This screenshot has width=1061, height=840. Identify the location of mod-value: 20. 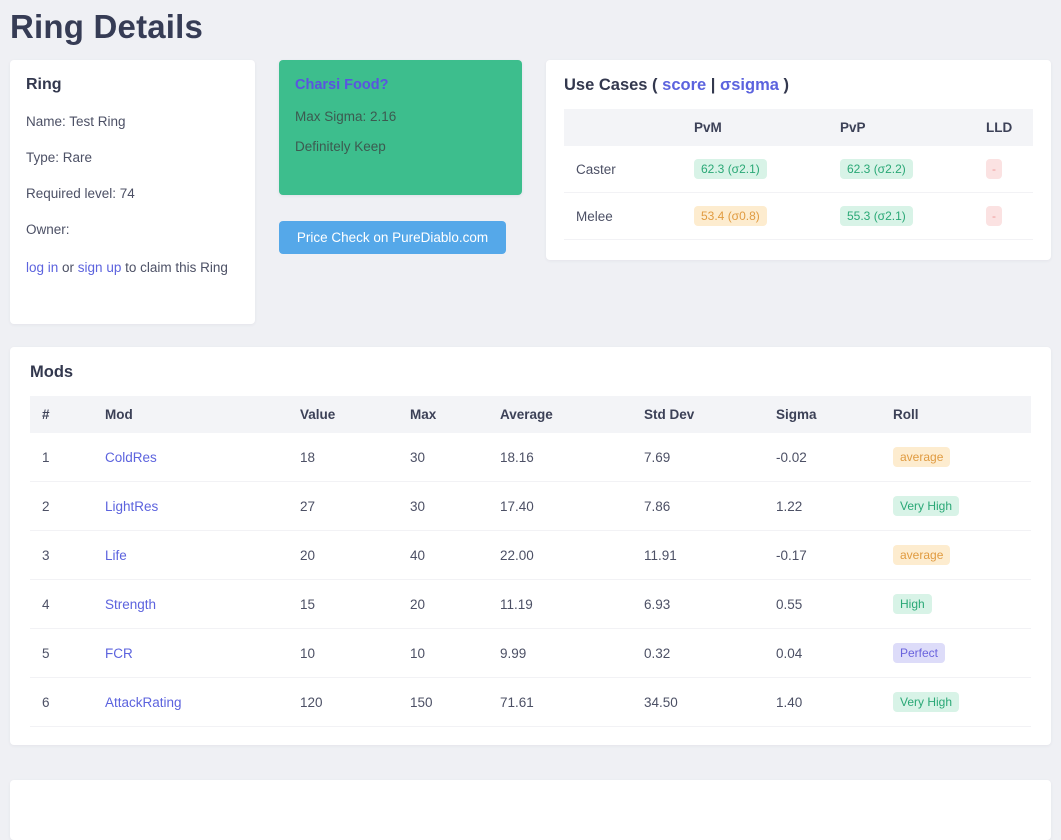
(343, 555).